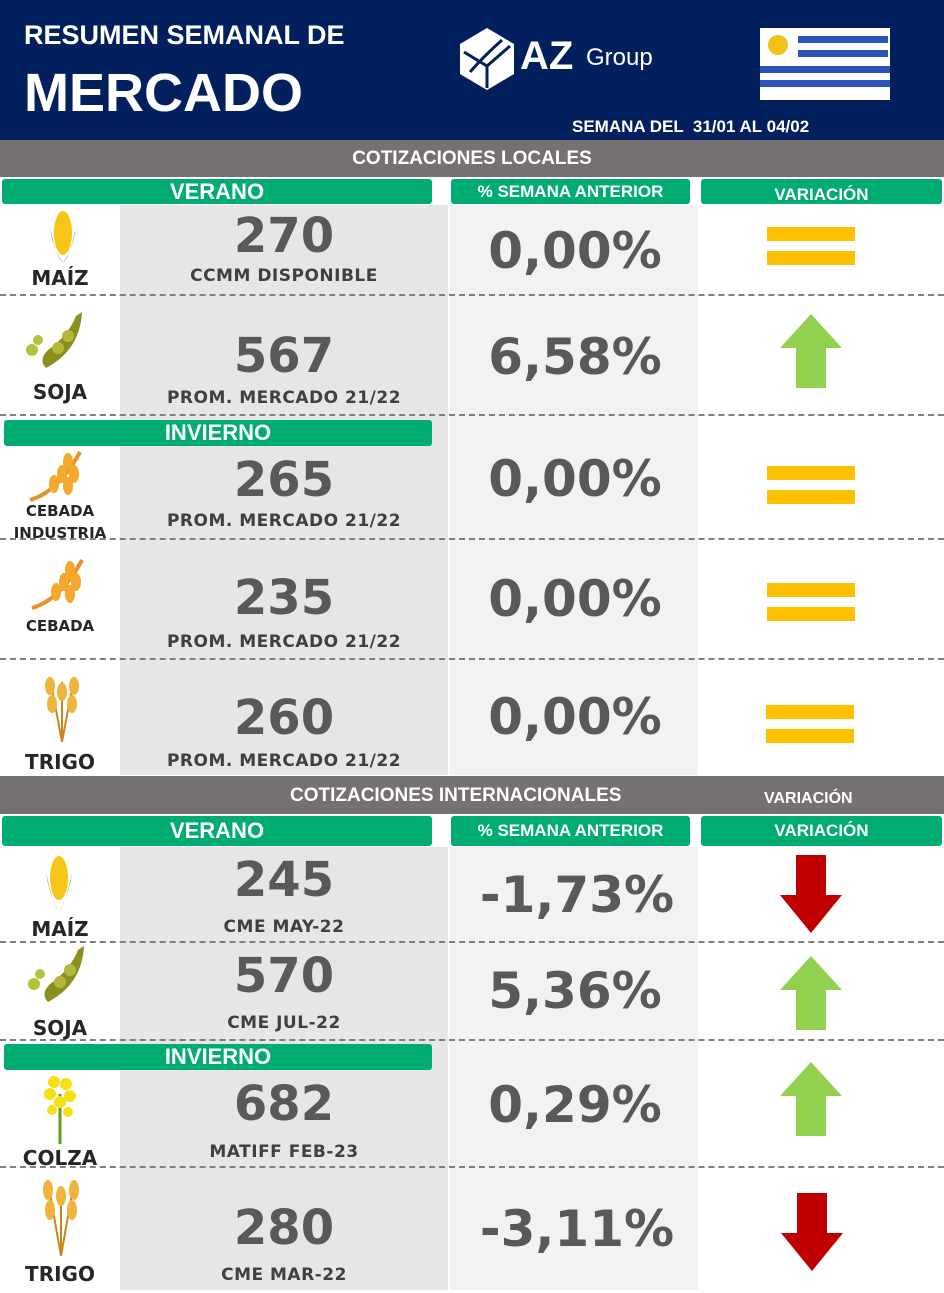 This screenshot has width=944, height=1293. Describe the element at coordinates (619, 57) in the screenshot. I see `logo-group-text: Group` at that location.